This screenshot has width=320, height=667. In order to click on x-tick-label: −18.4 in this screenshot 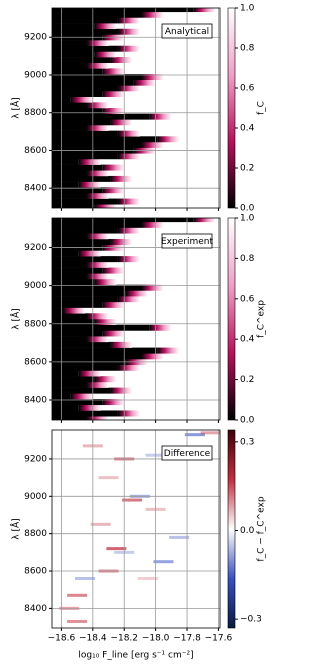, I will do `click(93, 639)`.